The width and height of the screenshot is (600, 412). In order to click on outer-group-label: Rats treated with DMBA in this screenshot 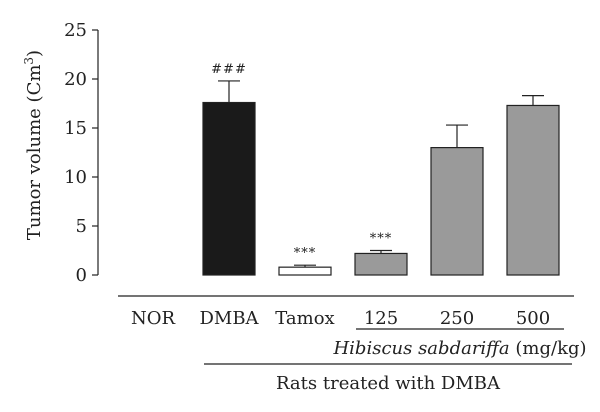, I will do `click(388, 383)`.